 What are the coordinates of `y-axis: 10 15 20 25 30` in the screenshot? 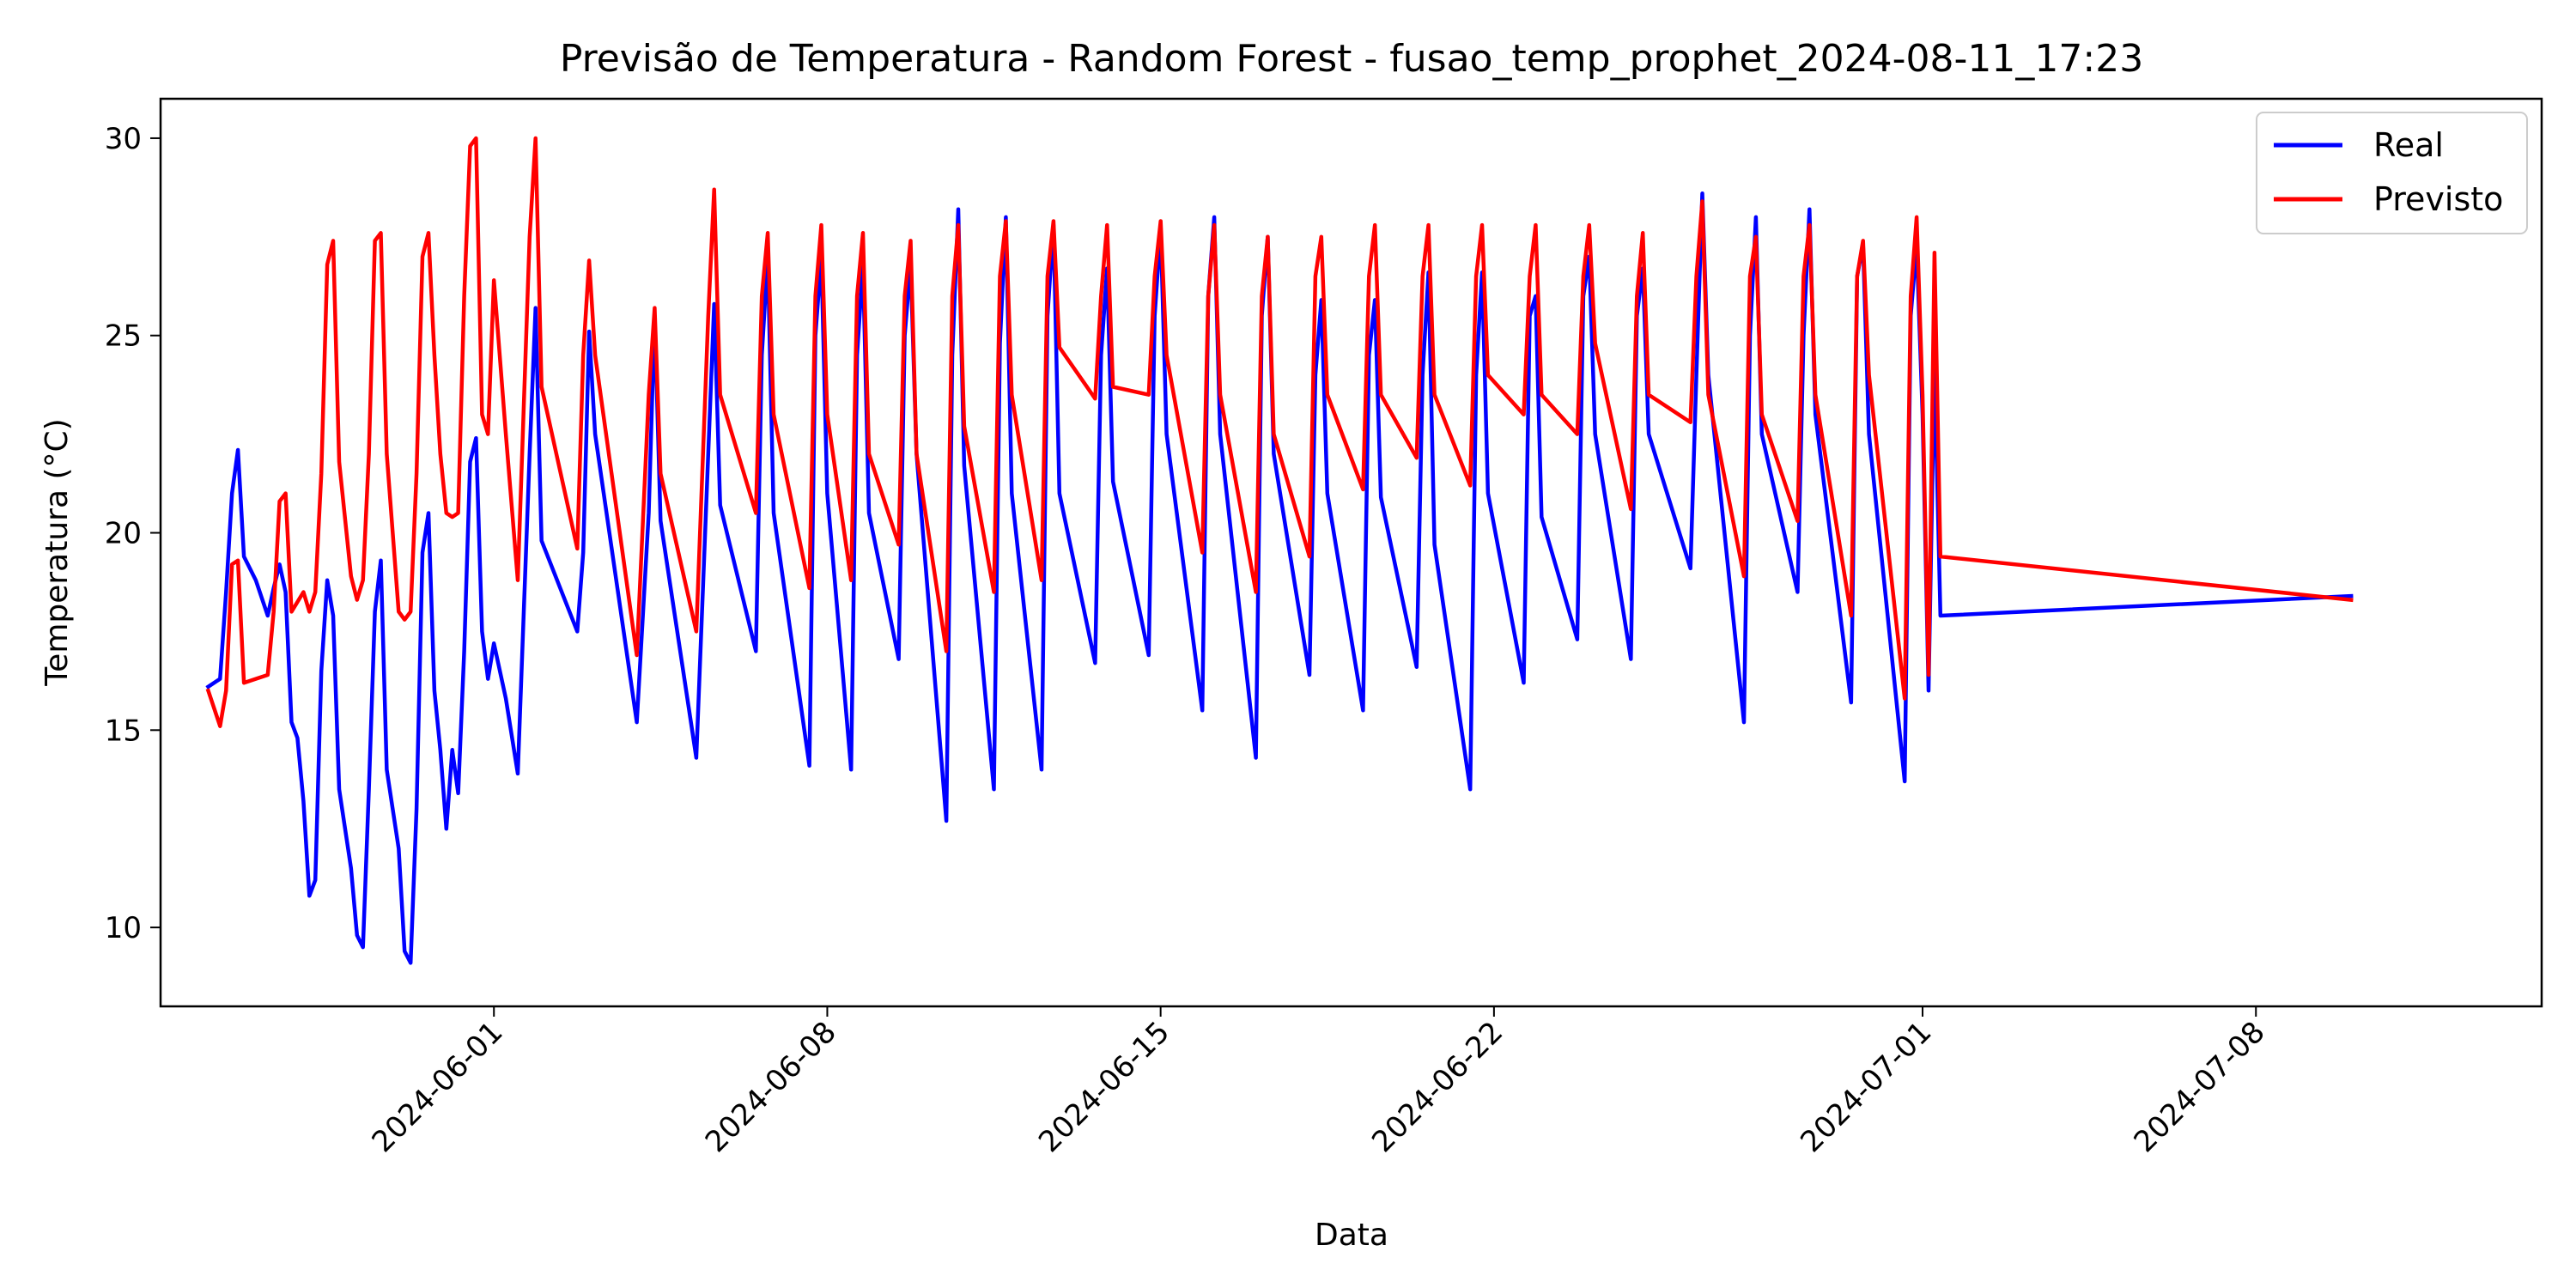 It's located at (133, 533).